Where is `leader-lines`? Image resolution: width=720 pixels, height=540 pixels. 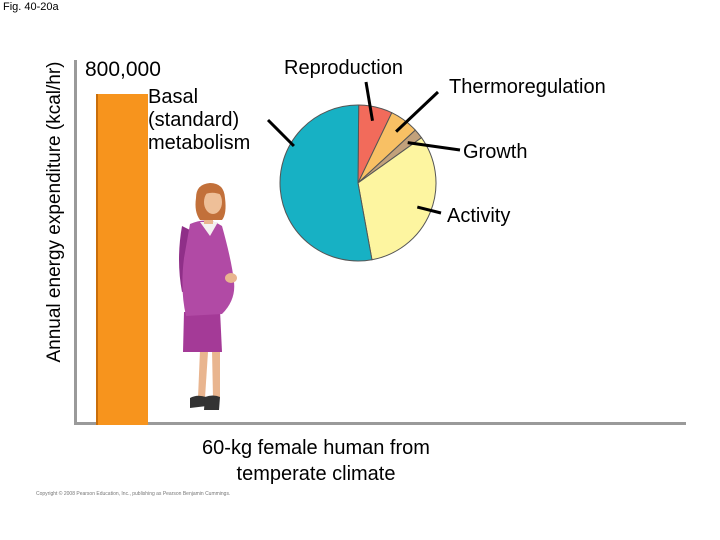
leader-lines is located at coordinates (363, 148).